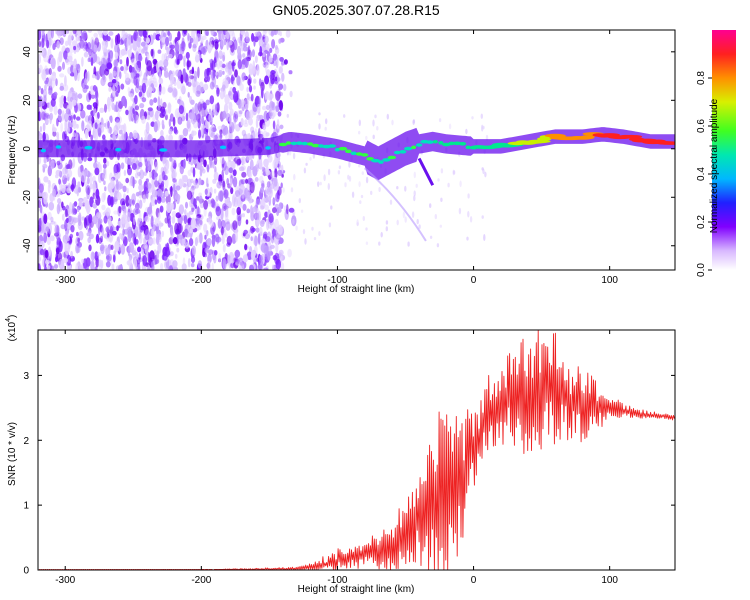 The image size is (750, 600). I want to click on snr-xlabel: Height of straight line (km), so click(356, 589).